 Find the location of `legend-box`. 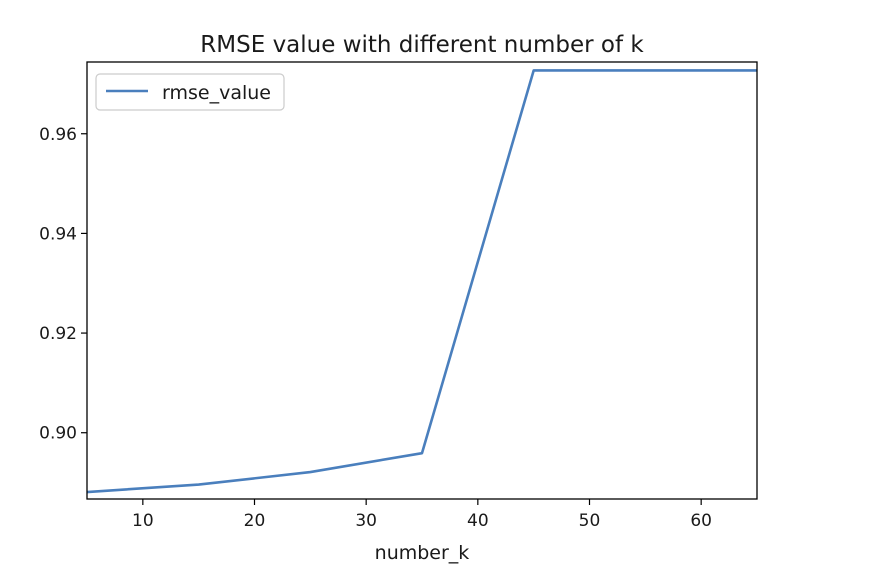

legend-box is located at coordinates (190, 92).